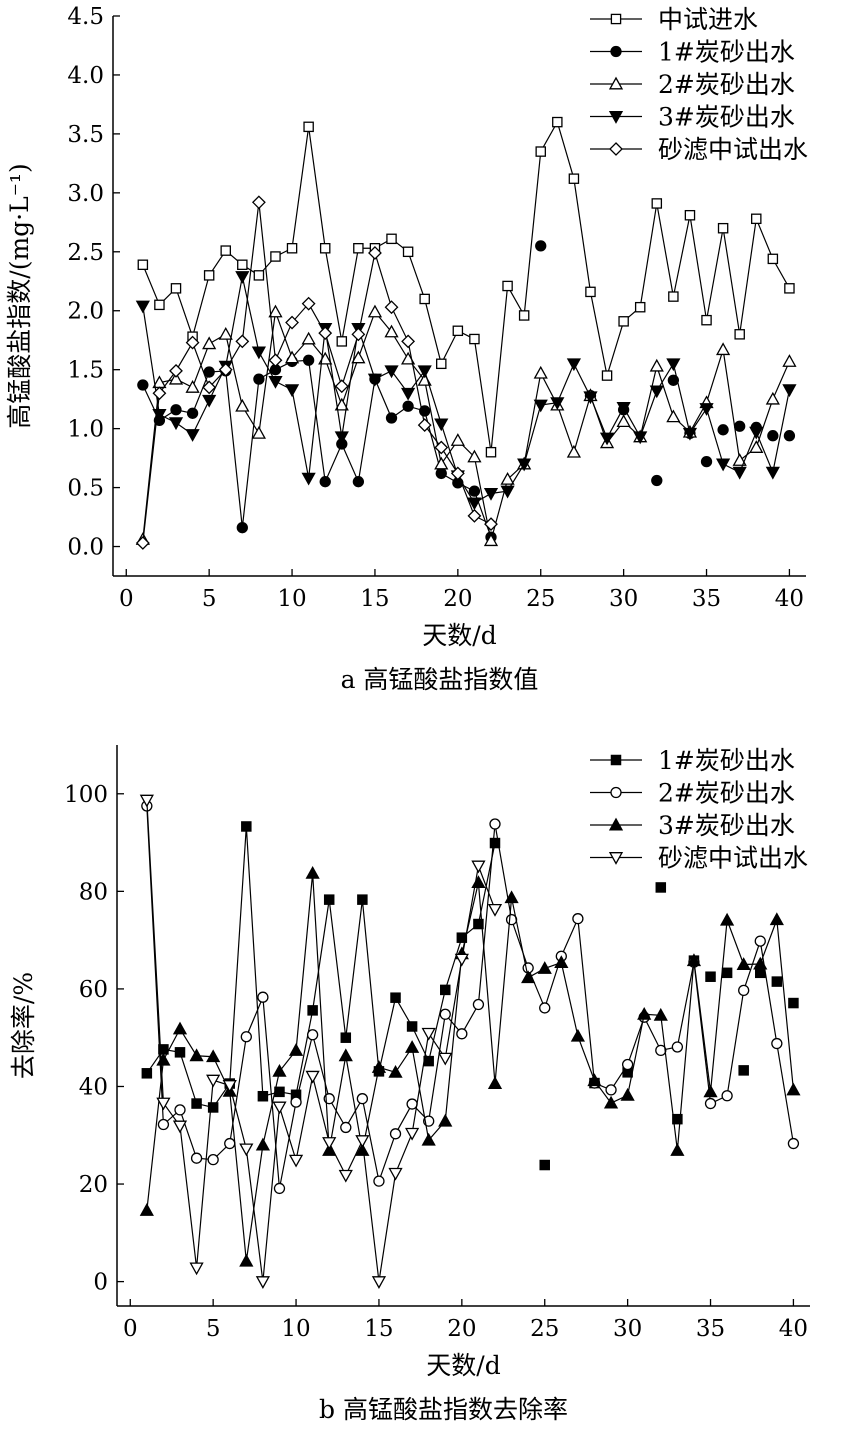 Image resolution: width=865 pixels, height=1437 pixels. Describe the element at coordinates (733, 149) in the screenshot. I see `legend-label: 砂滤中试出水` at that location.